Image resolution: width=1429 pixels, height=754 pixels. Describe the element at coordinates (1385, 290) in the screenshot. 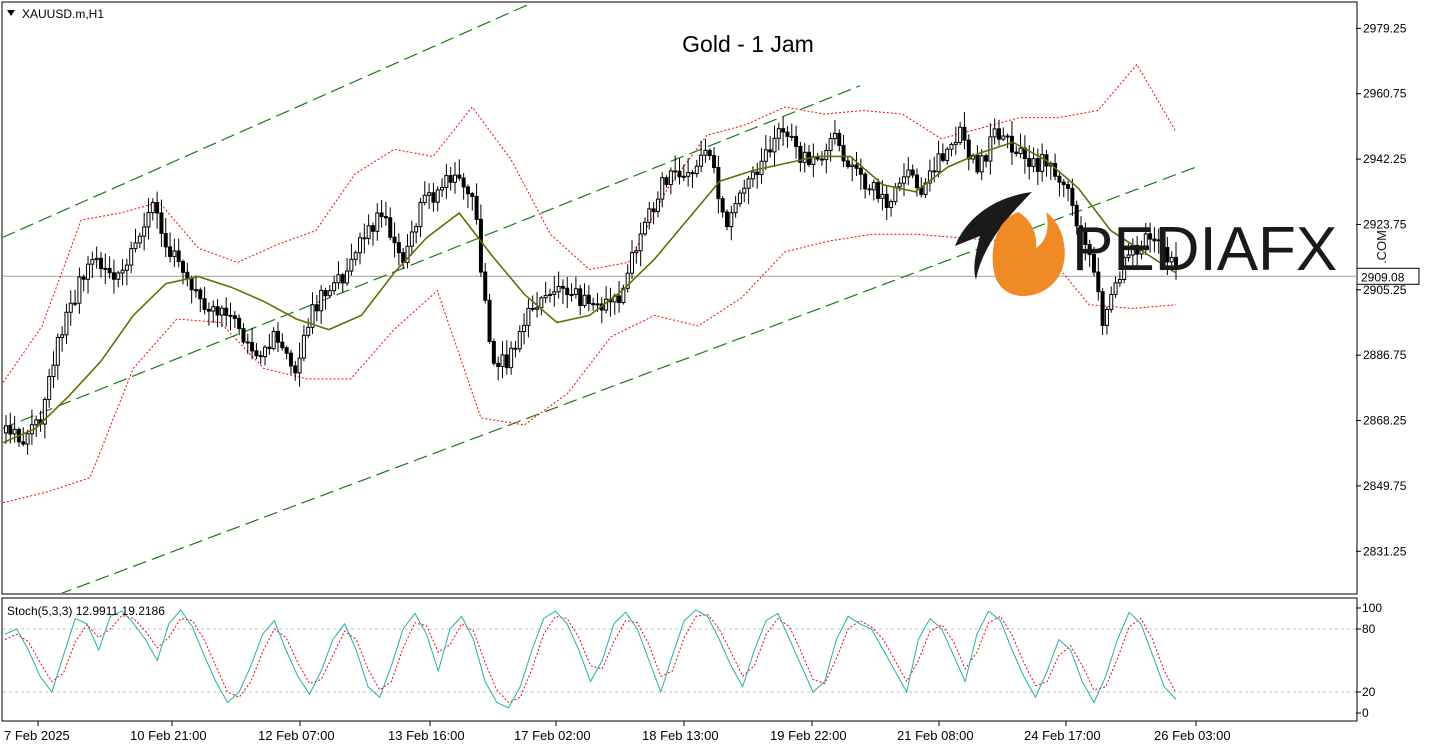

I see `price-axis-label-4: 2905.25` at that location.